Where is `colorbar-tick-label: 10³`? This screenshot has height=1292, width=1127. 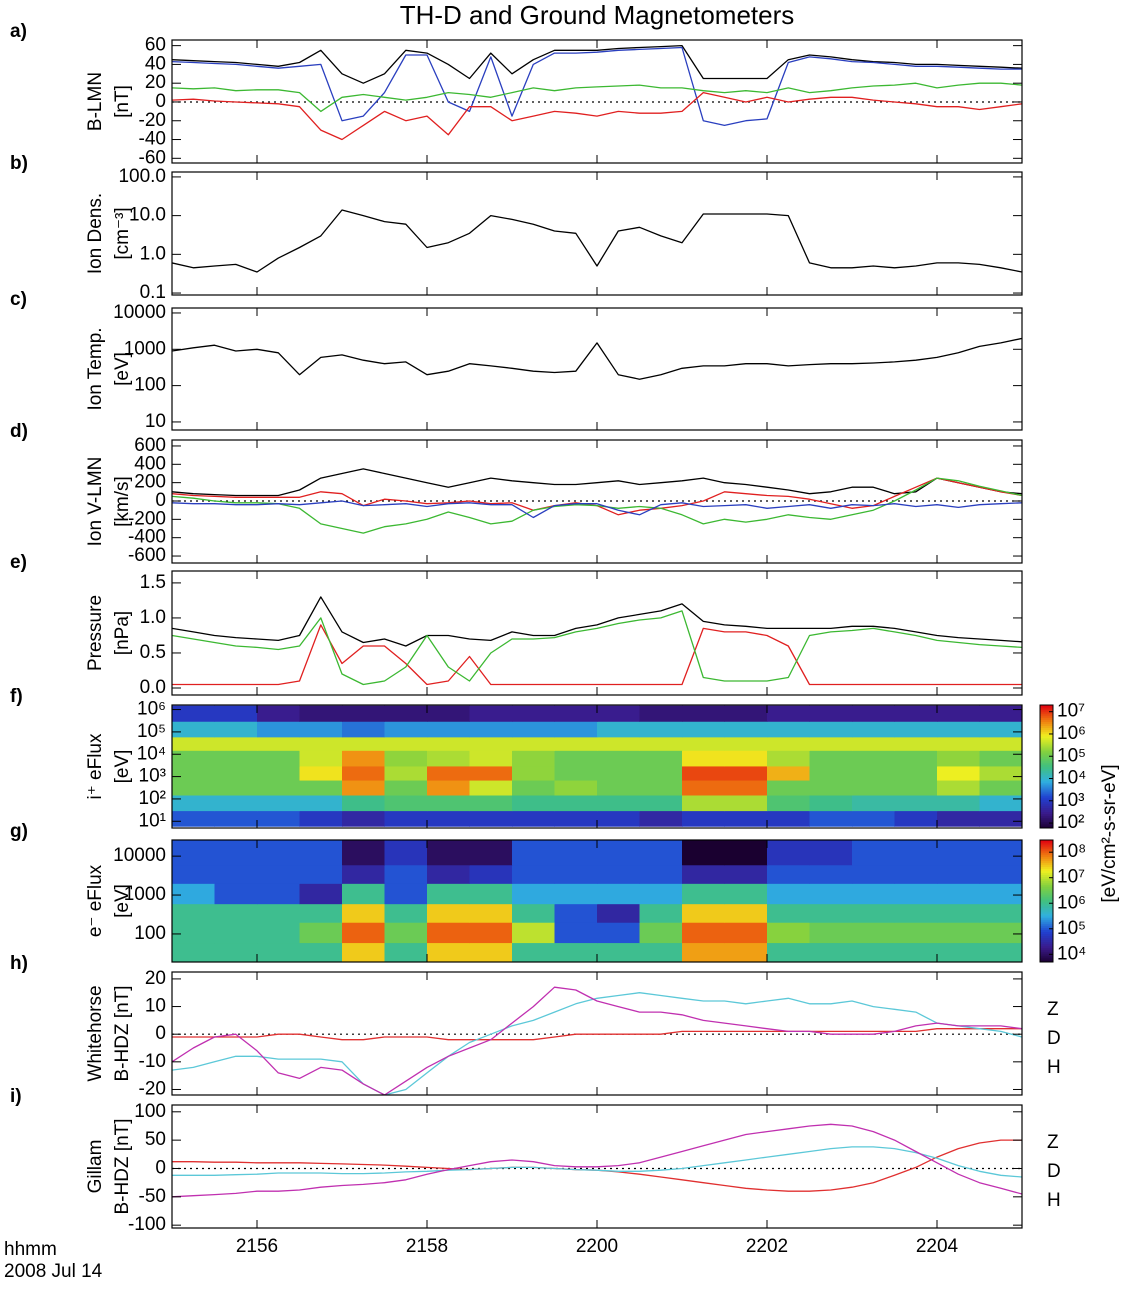 colorbar-tick-label: 10³ is located at coordinates (1070, 800).